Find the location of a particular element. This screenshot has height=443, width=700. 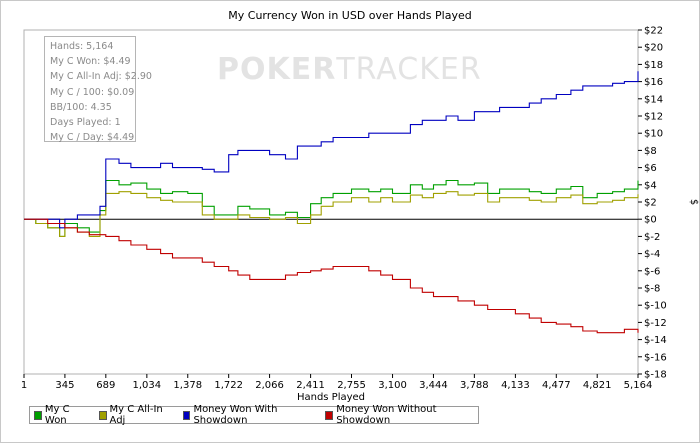

legend-item-my-c-won: My C Won is located at coordinates (60, 415).